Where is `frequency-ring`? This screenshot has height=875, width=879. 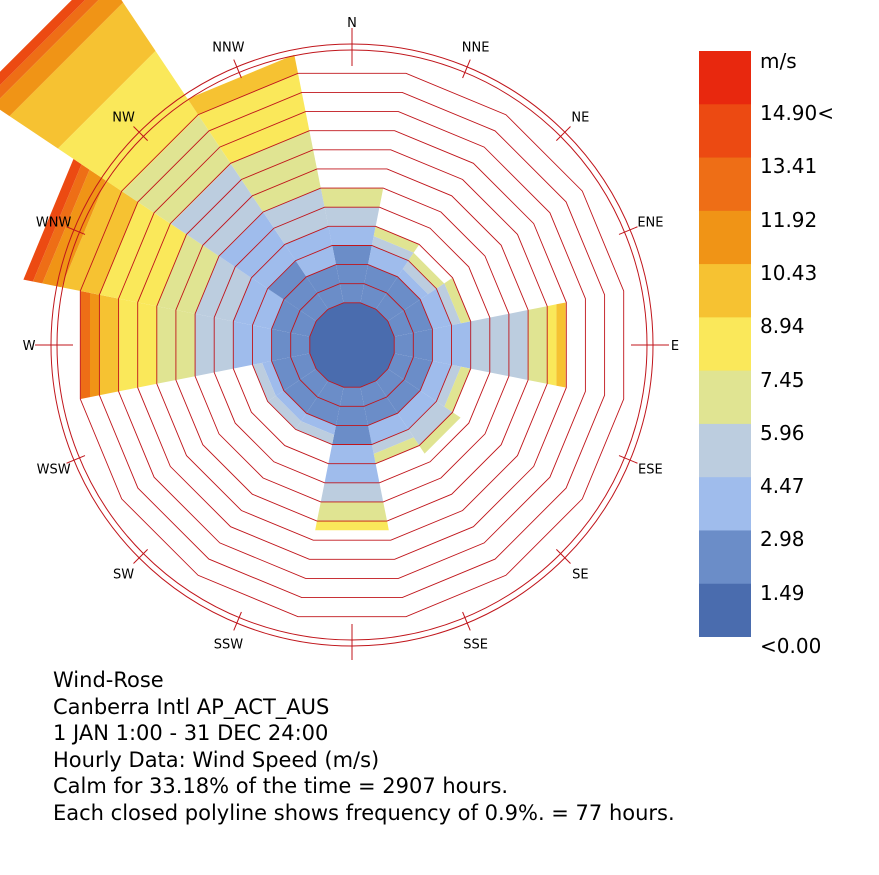 frequency-ring is located at coordinates (352, 345).